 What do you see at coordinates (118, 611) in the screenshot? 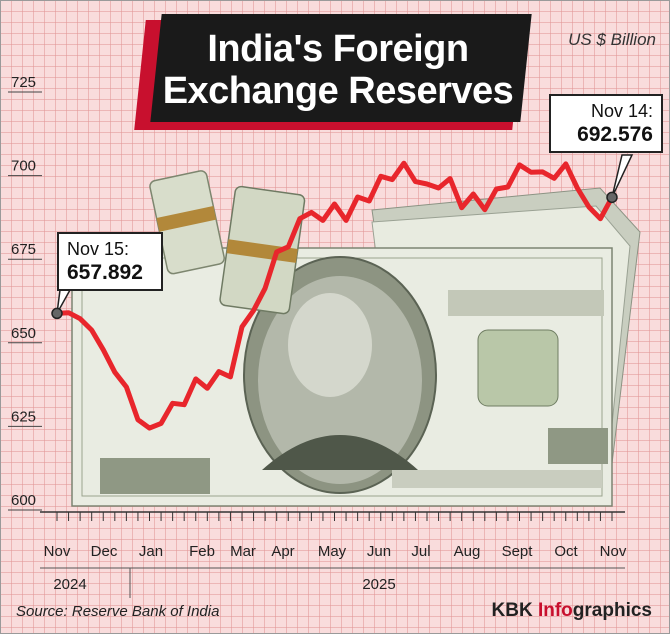
I see `source-note: Source: Reserve Bank of India` at bounding box center [118, 611].